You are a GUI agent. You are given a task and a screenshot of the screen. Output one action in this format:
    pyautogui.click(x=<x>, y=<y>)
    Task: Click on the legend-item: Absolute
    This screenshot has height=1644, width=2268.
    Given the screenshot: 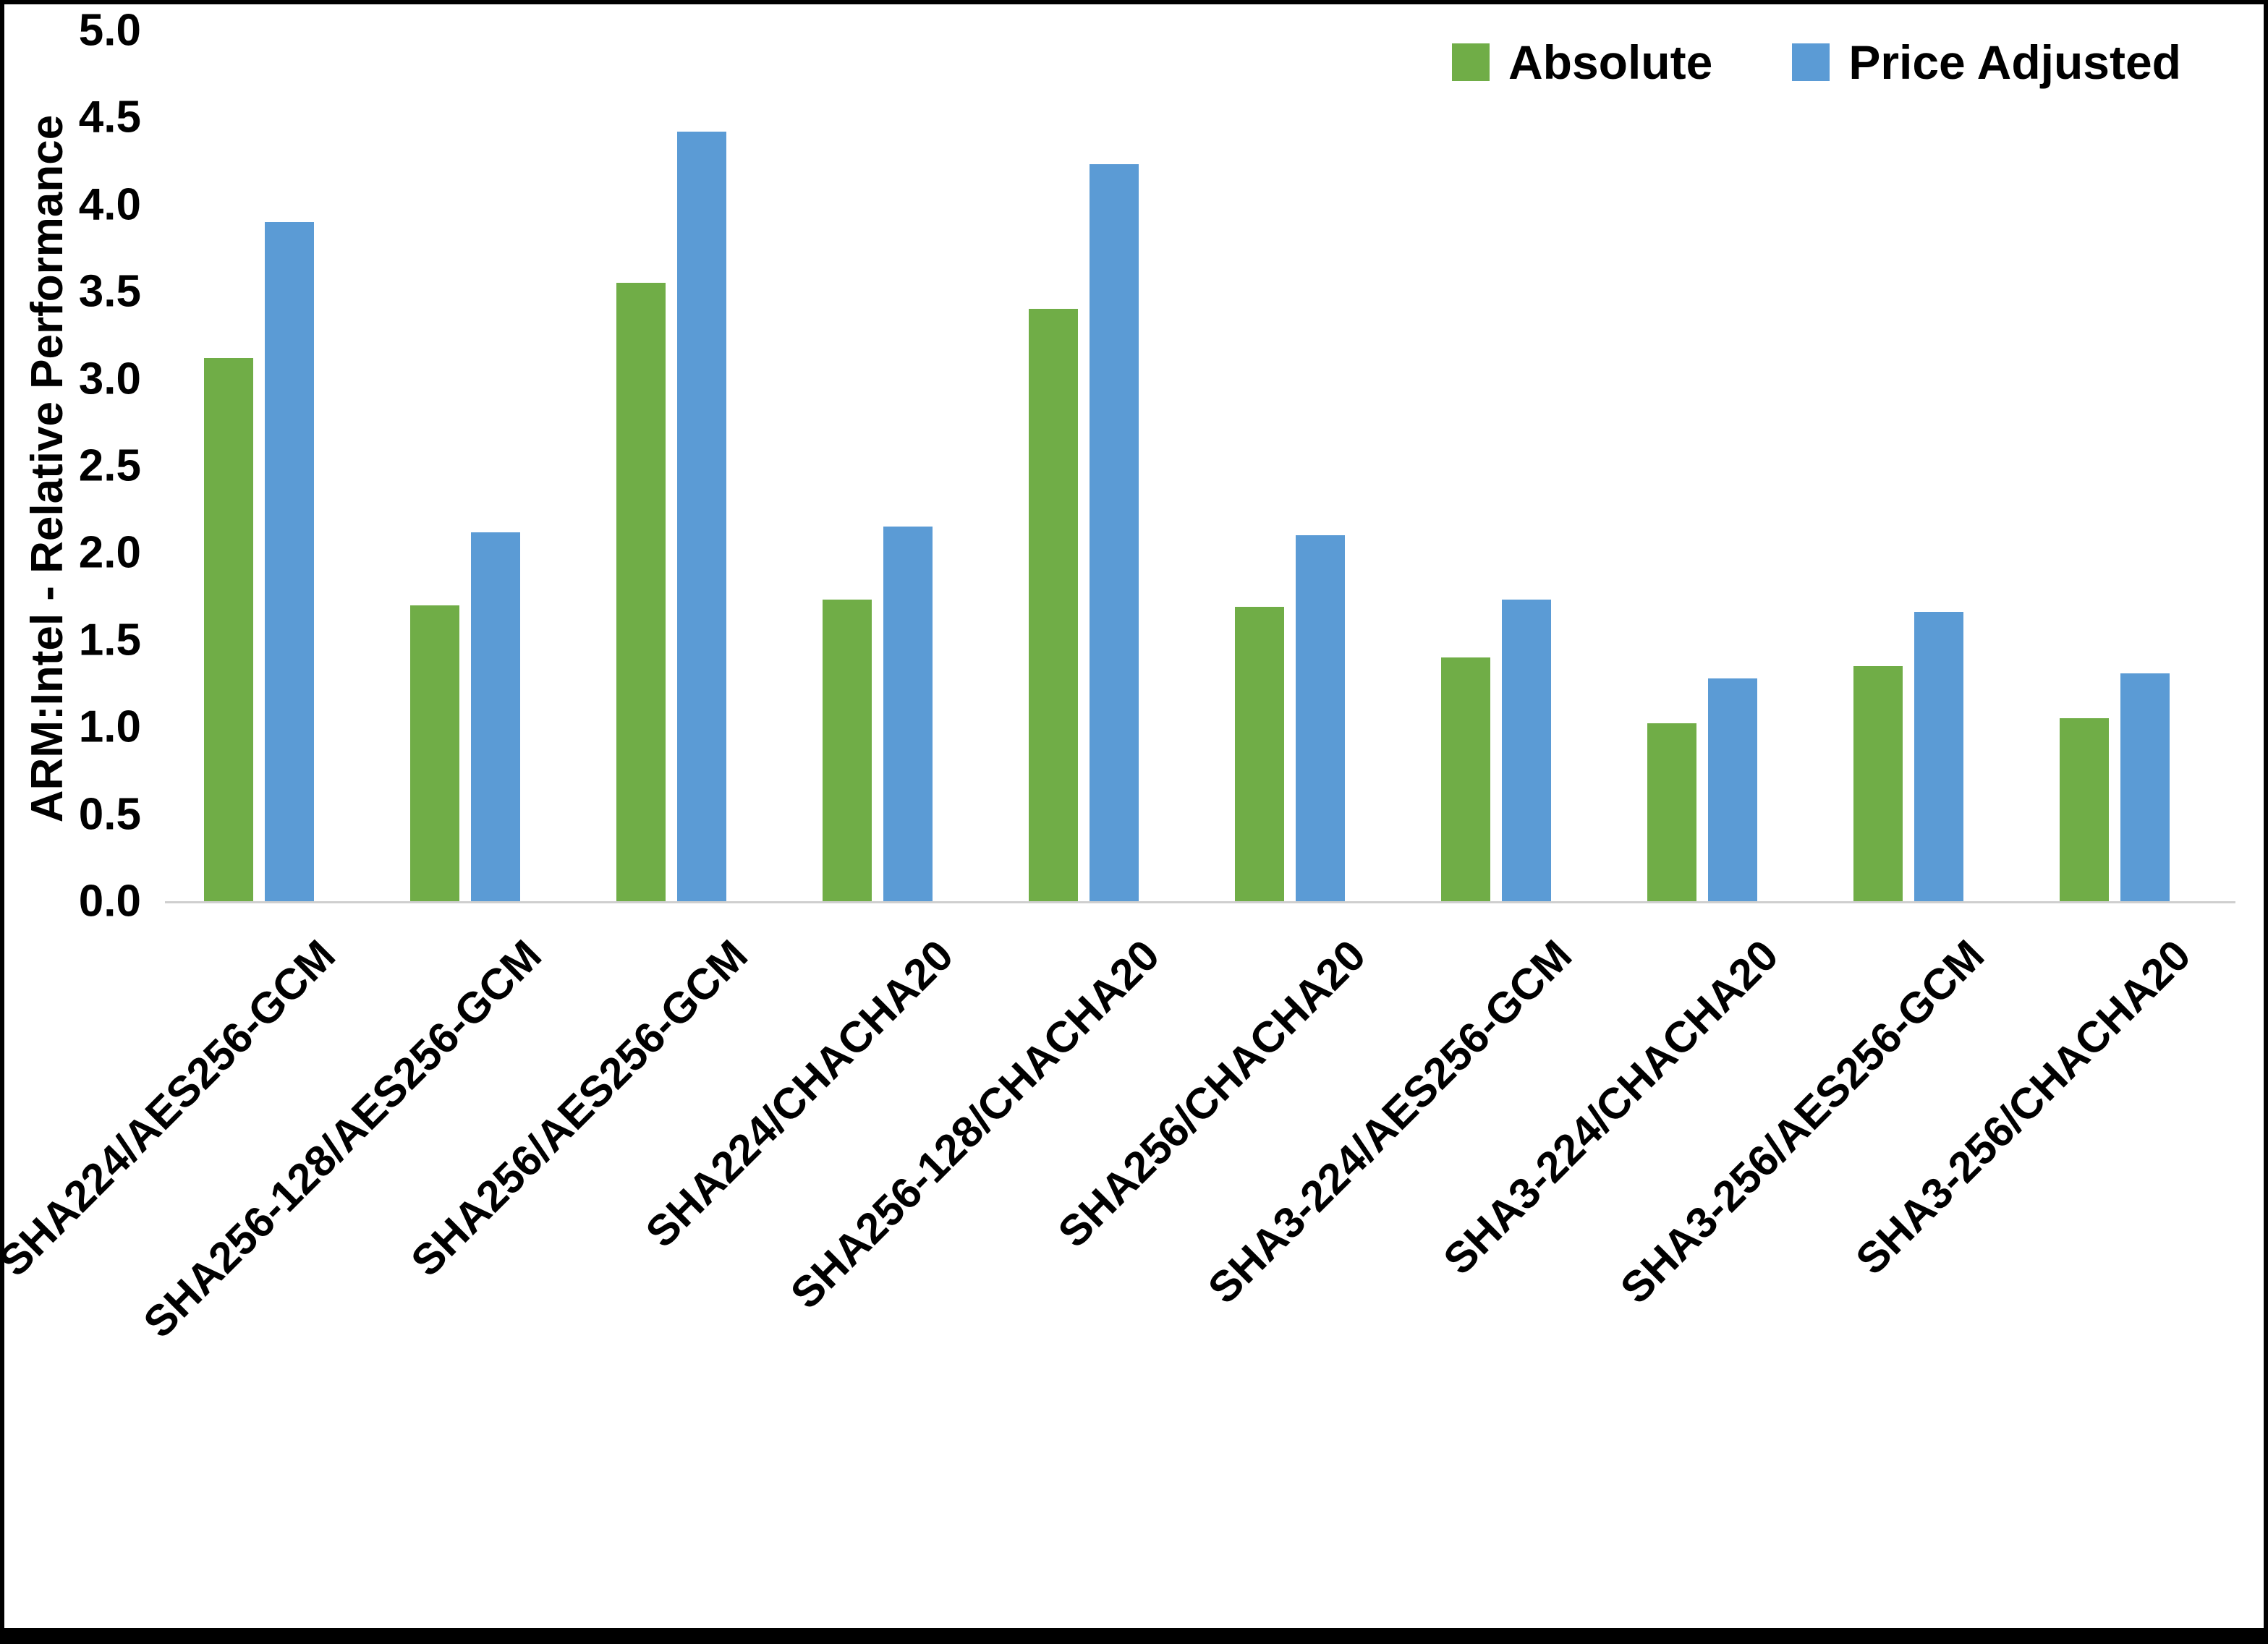 What is the action you would take?
    pyautogui.click(x=1582, y=62)
    